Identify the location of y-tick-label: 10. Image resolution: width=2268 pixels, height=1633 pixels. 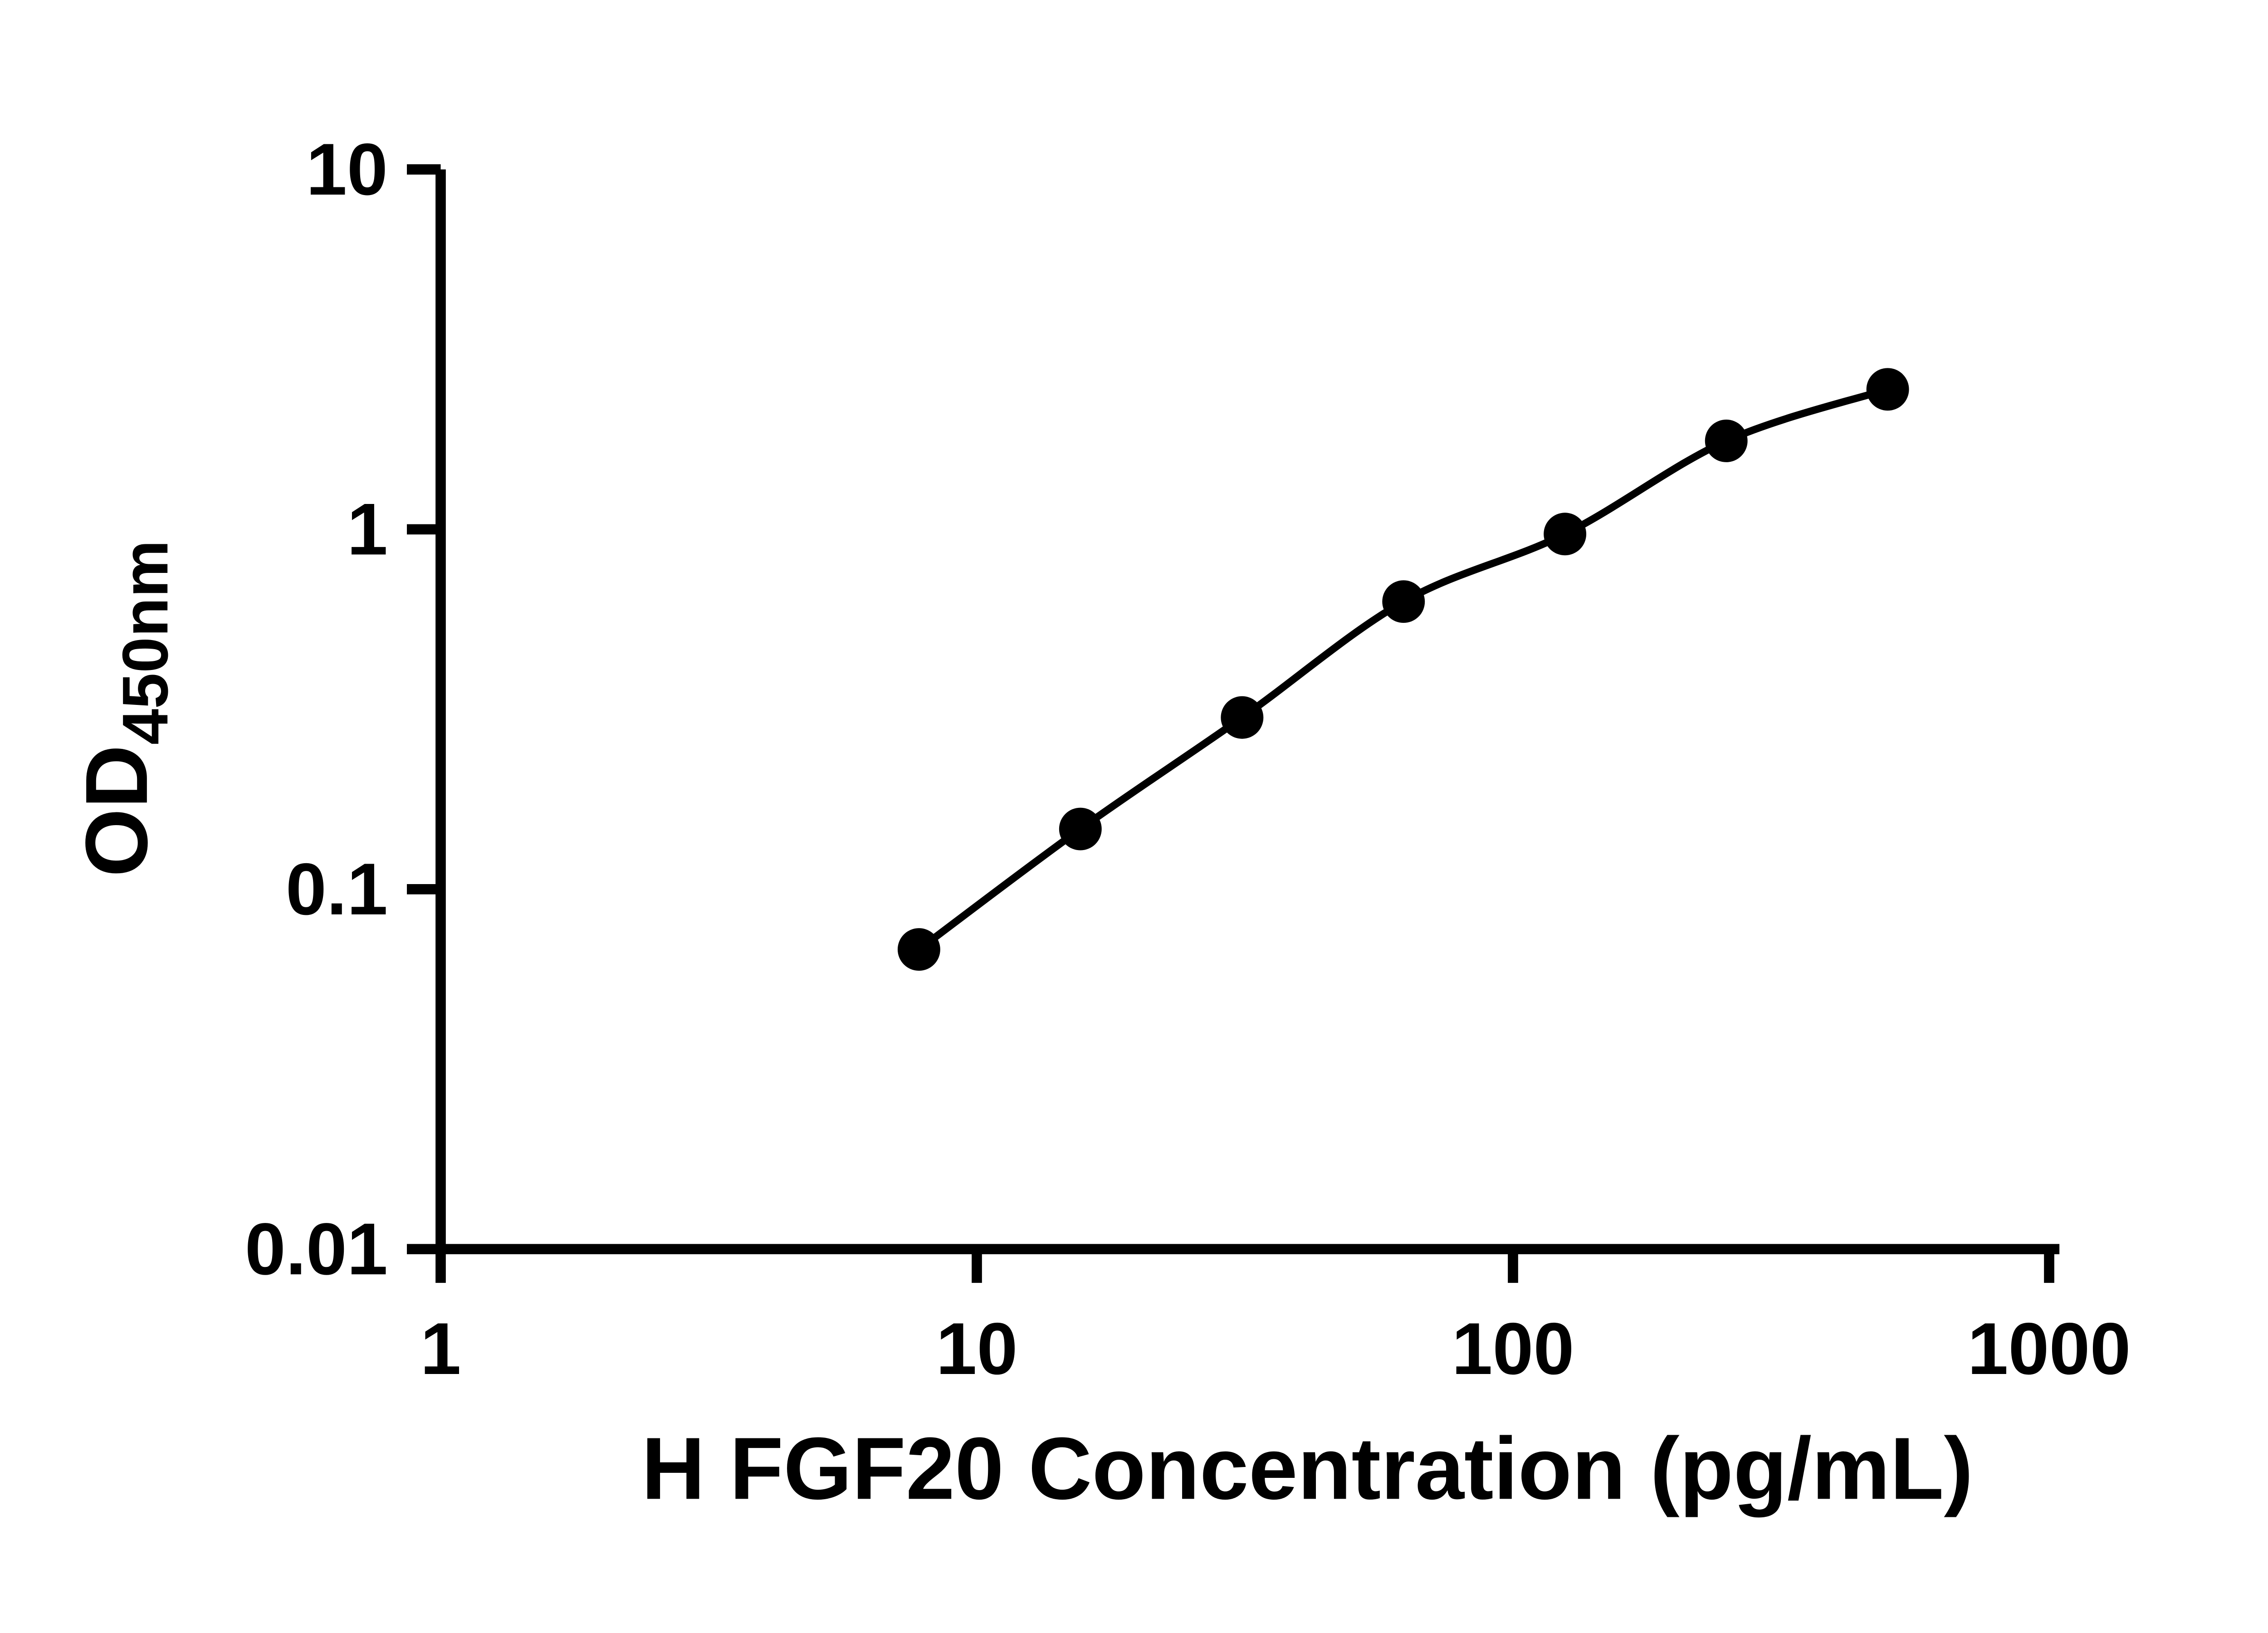
(347, 169).